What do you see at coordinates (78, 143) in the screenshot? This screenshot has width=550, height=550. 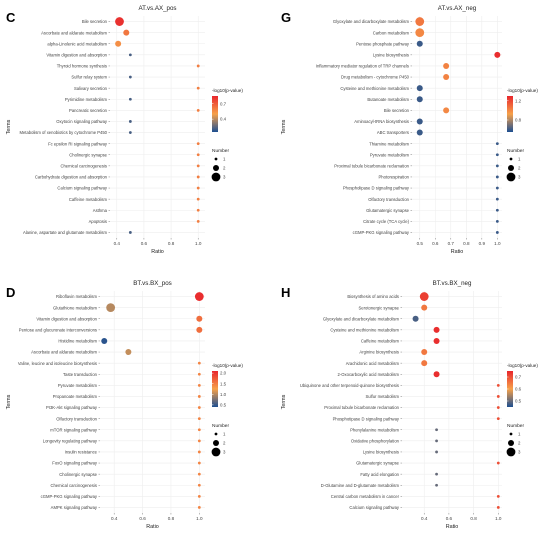 I see `y-tick-label: Fc epsilon RI signaling pathway` at bounding box center [78, 143].